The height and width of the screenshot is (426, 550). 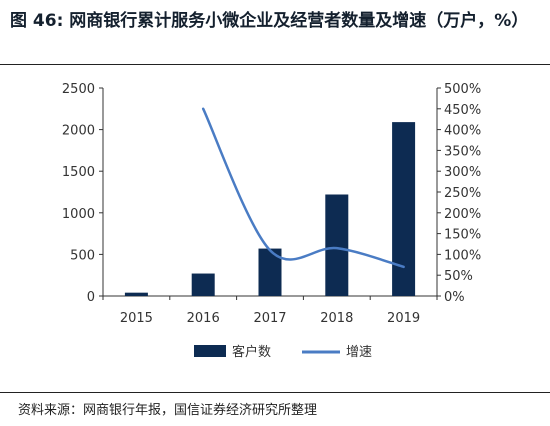 What do you see at coordinates (82, 255) in the screenshot?
I see `y-left-tick-label: 500` at bounding box center [82, 255].